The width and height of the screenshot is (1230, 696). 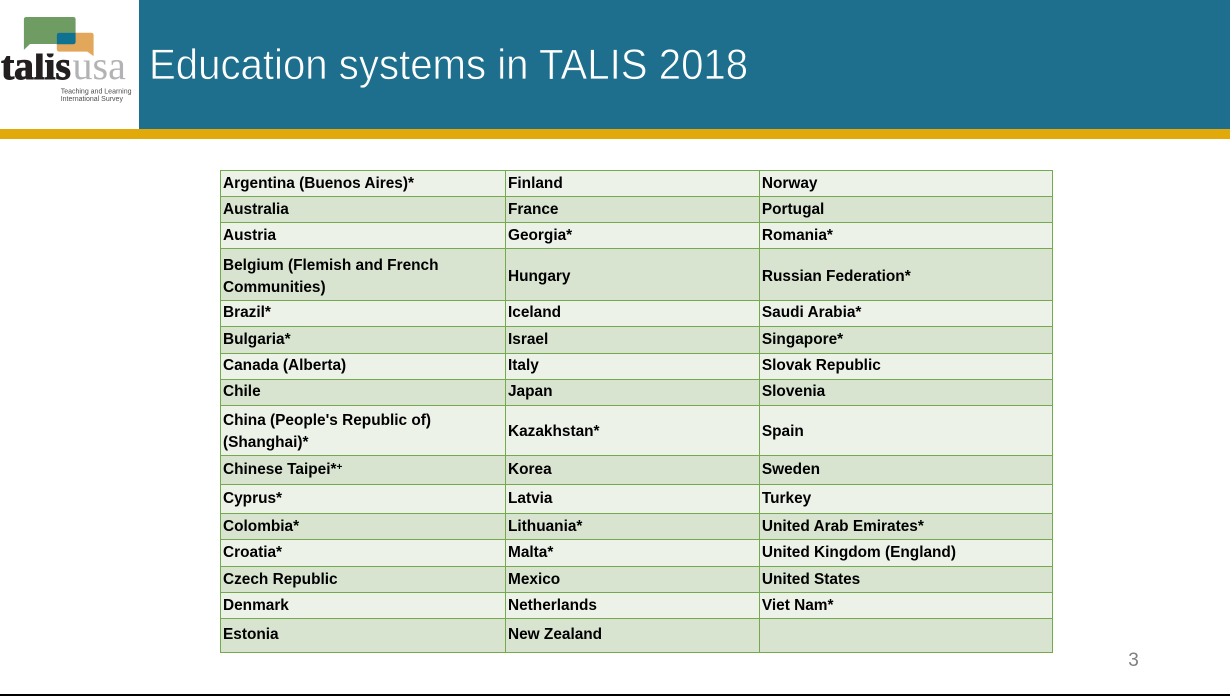 What do you see at coordinates (92, 99) in the screenshot?
I see `svg-text: International Survey` at bounding box center [92, 99].